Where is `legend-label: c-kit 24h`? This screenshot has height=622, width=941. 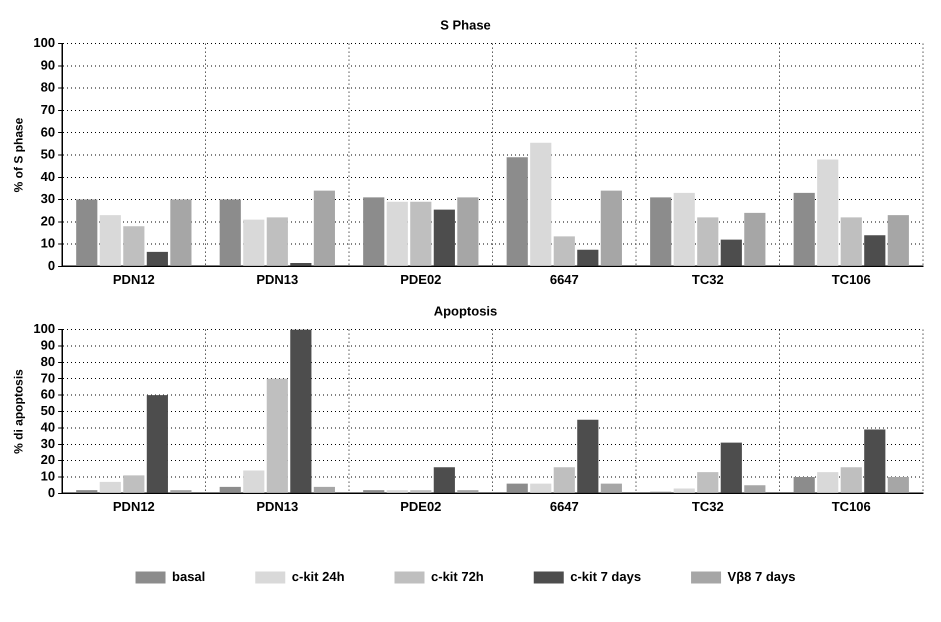 legend-label: c-kit 24h is located at coordinates (318, 576).